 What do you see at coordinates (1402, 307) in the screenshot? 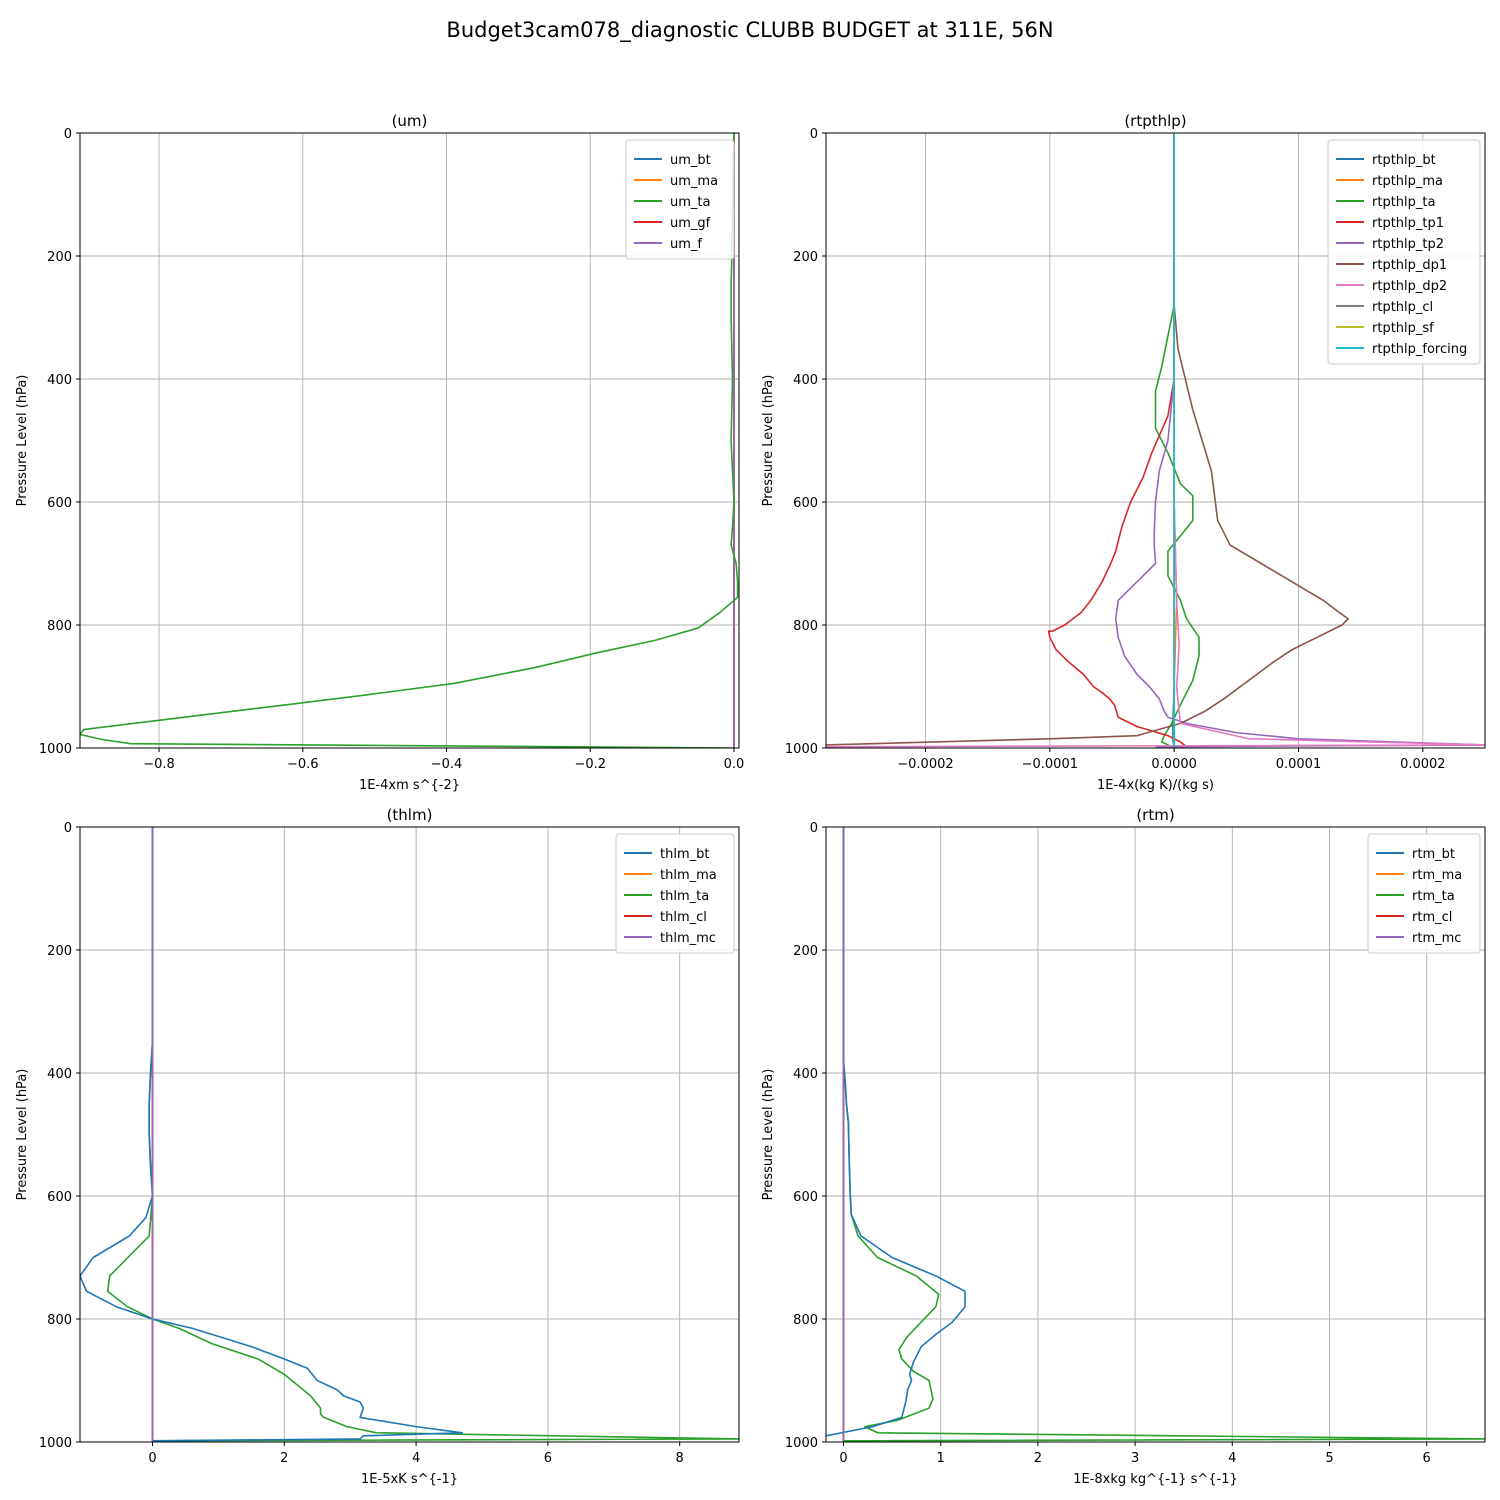
I see `legend-entry: rtpthlp_cl` at bounding box center [1402, 307].